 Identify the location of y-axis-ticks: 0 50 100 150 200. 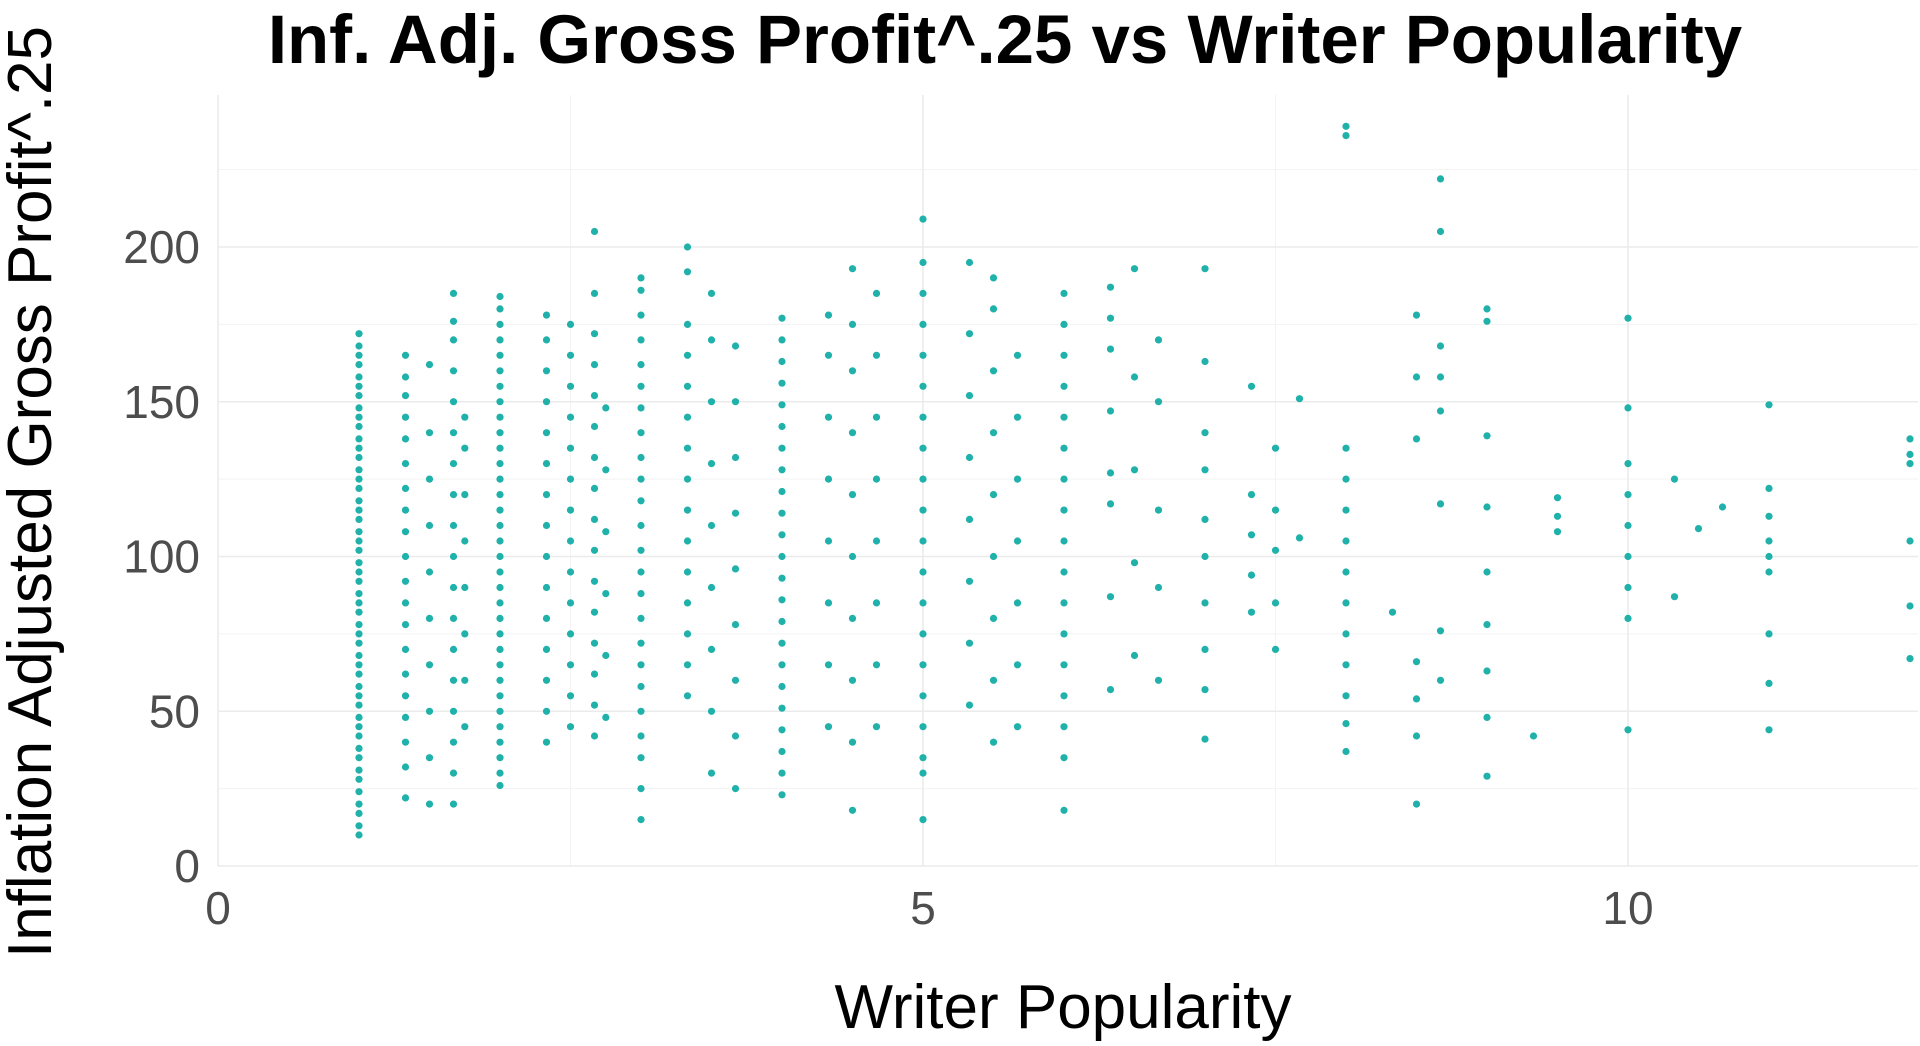
(161, 556).